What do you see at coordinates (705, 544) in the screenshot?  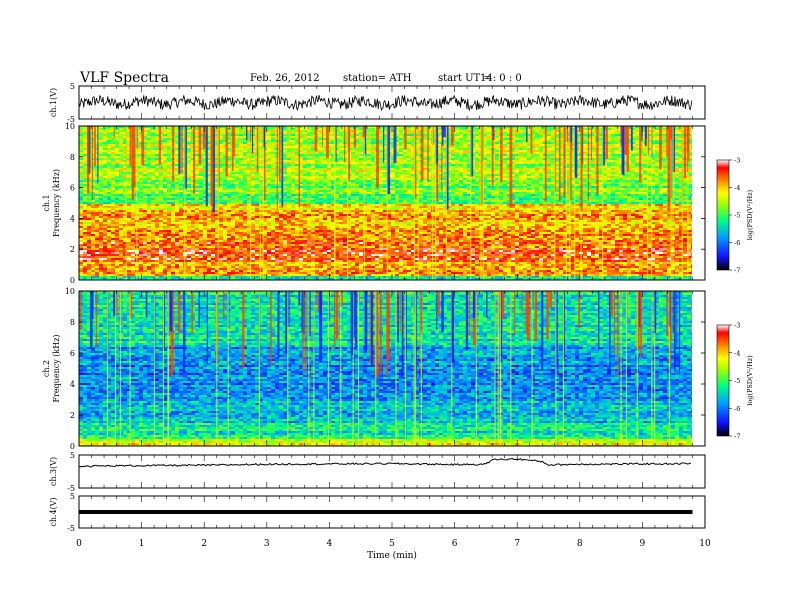 I see `x-tick-label: 10` at bounding box center [705, 544].